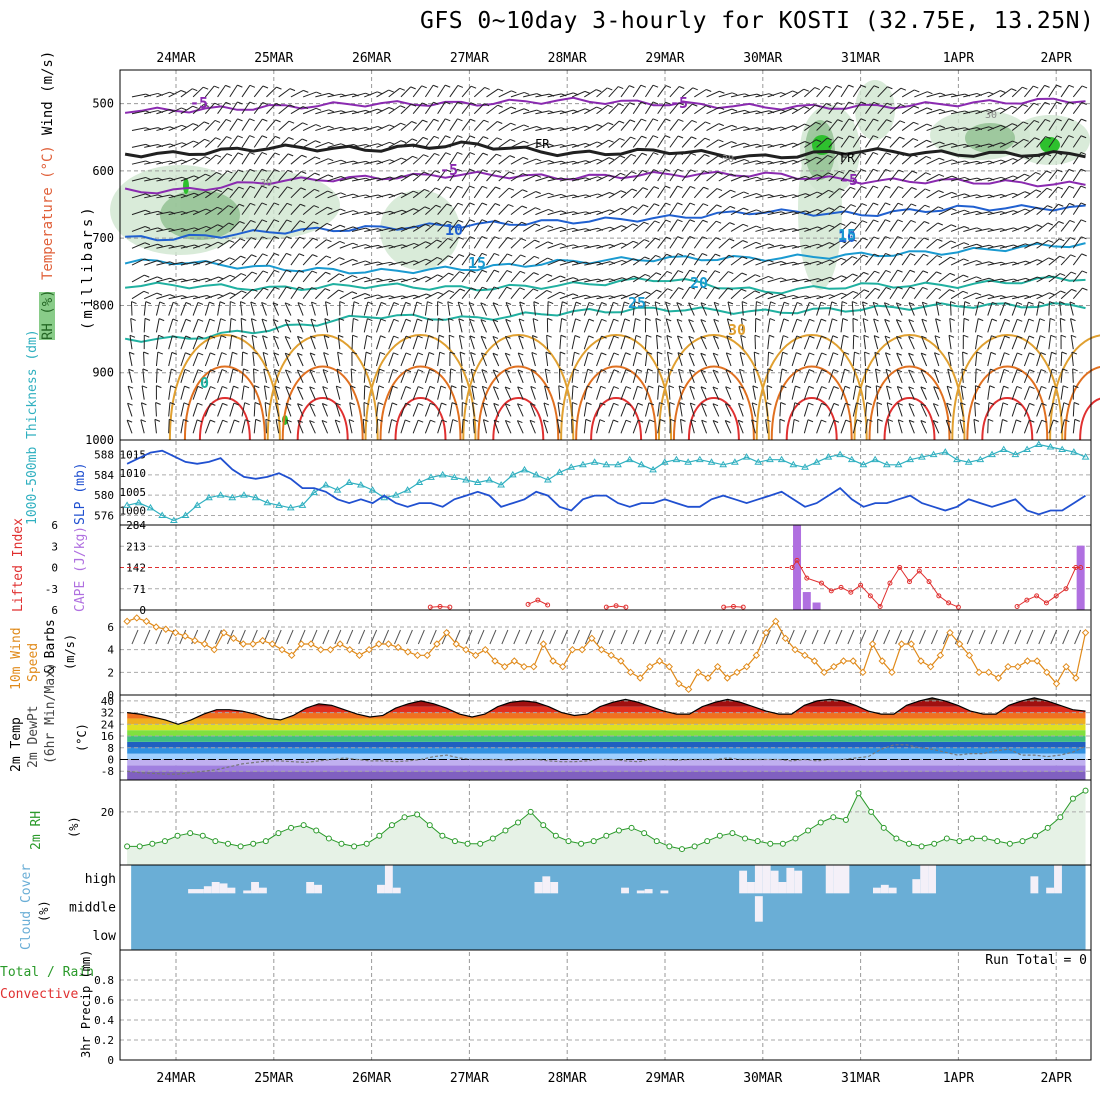 The image size is (1100, 1100). Describe the element at coordinates (774, 882) in the screenshot. I see `cloud-high-bar` at that location.